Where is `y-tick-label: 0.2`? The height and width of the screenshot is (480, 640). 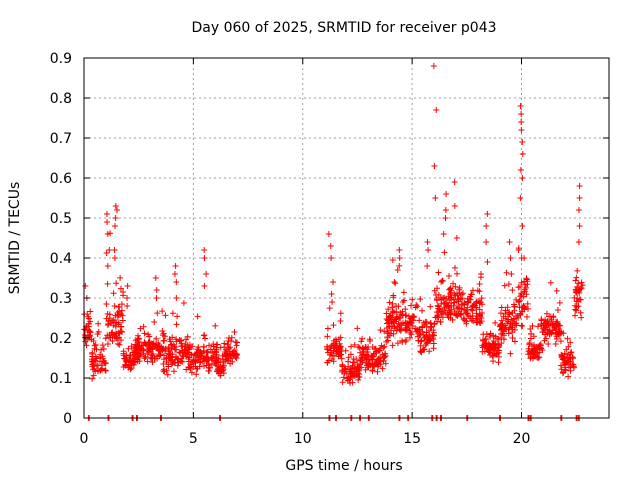 y-tick-label: 0.2 is located at coordinates (61, 339).